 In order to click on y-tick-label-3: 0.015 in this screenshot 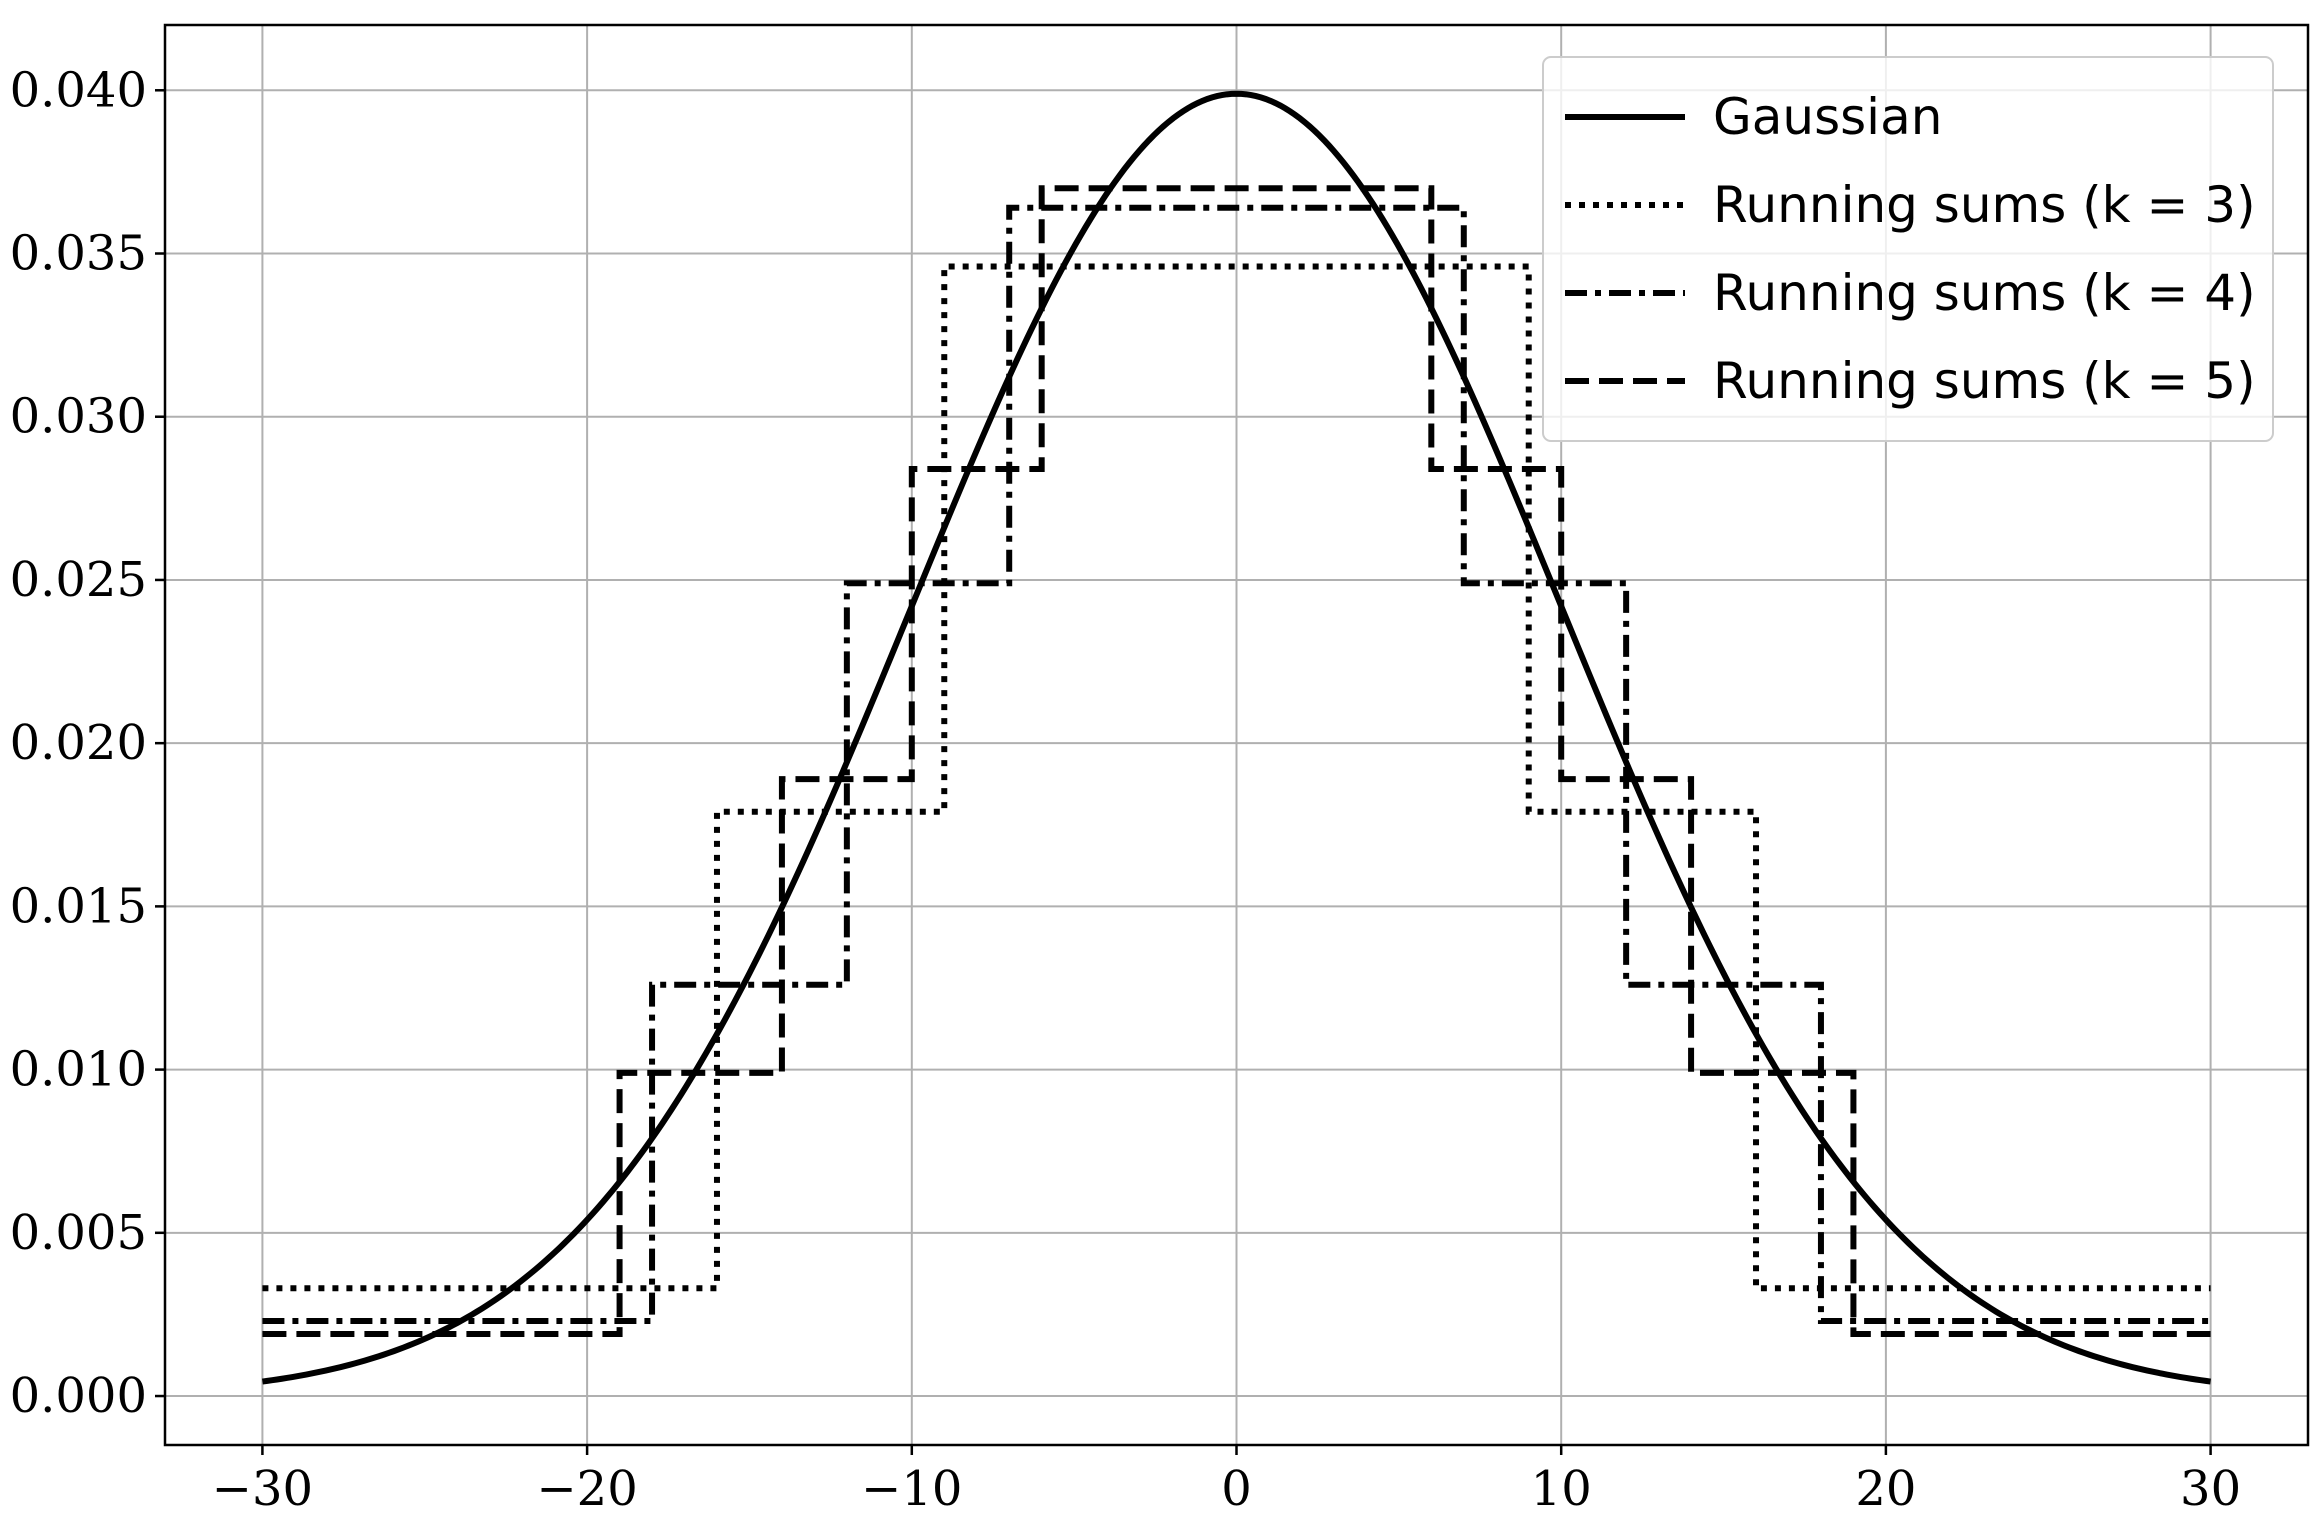, I will do `click(78, 906)`.